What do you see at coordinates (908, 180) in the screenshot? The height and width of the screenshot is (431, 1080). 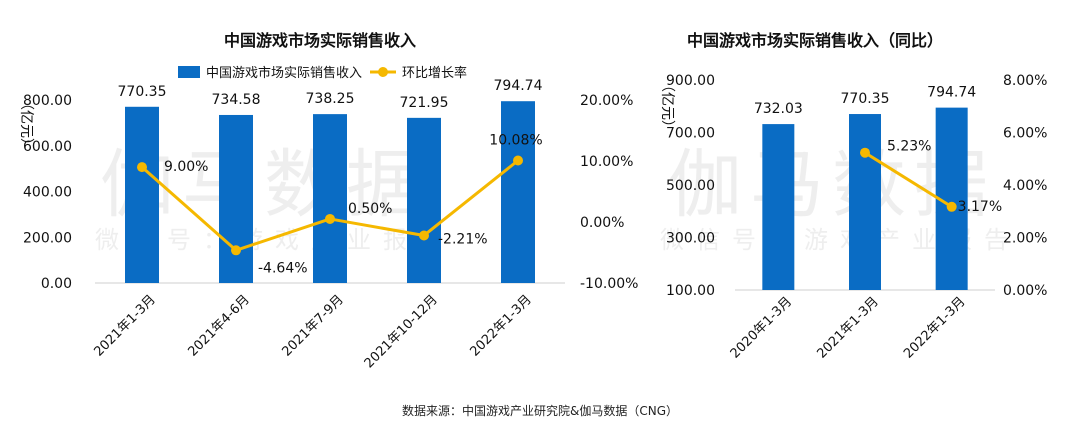 I see `growth-line` at bounding box center [908, 180].